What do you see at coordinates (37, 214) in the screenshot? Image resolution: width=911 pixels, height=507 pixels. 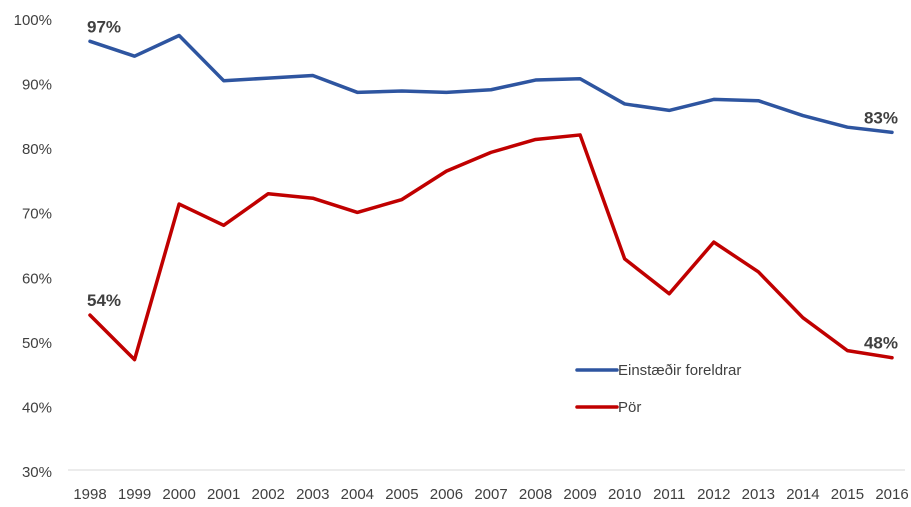 I see `y-tick-label: 70%` at bounding box center [37, 214].